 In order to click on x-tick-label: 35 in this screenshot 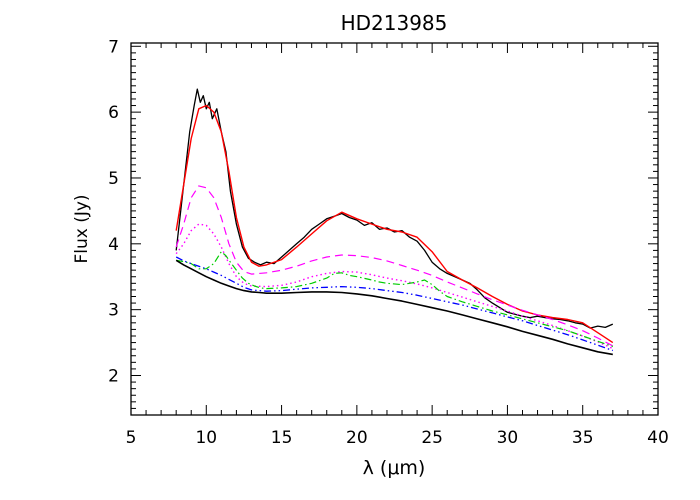, I will do `click(583, 438)`.